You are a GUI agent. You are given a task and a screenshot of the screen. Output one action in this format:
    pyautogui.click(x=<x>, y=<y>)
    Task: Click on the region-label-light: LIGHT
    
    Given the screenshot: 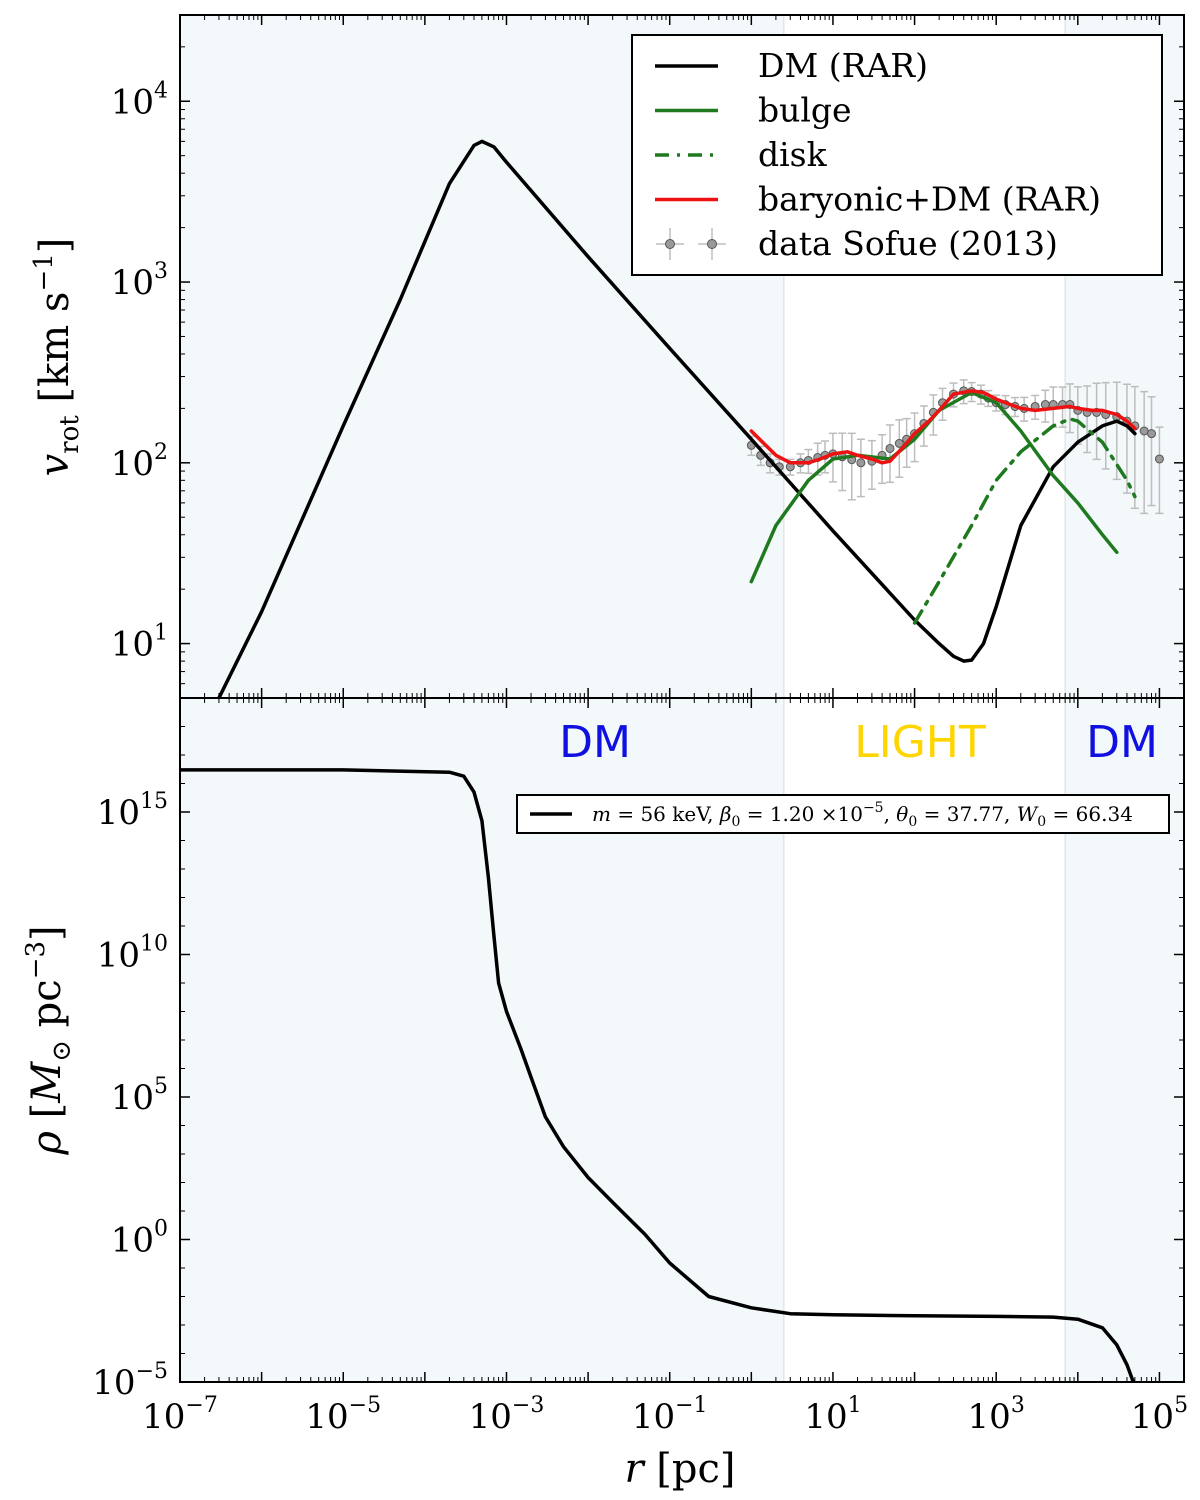 What is the action you would take?
    pyautogui.click(x=920, y=742)
    